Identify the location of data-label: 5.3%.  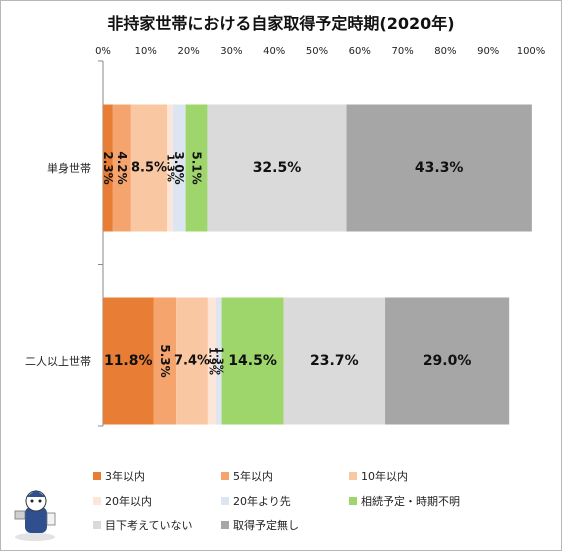
(165, 360).